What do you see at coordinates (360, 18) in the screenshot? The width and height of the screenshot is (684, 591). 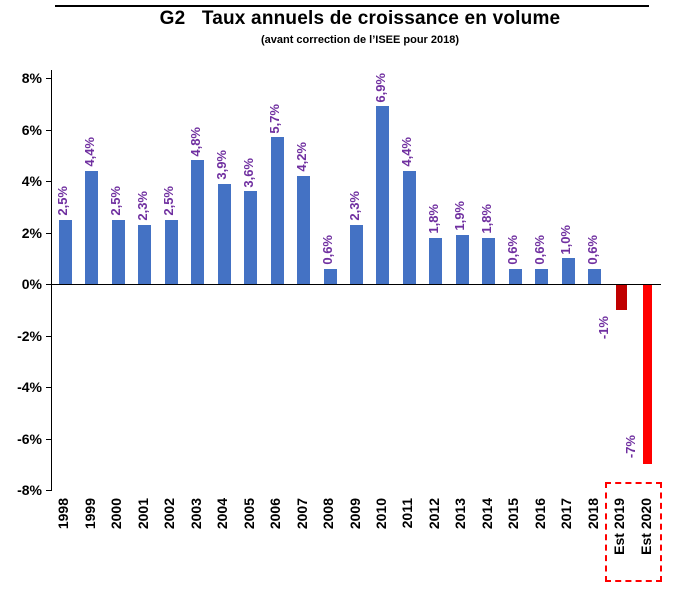 I see `chart-title: G2 Taux annuels de croissance en volume` at bounding box center [360, 18].